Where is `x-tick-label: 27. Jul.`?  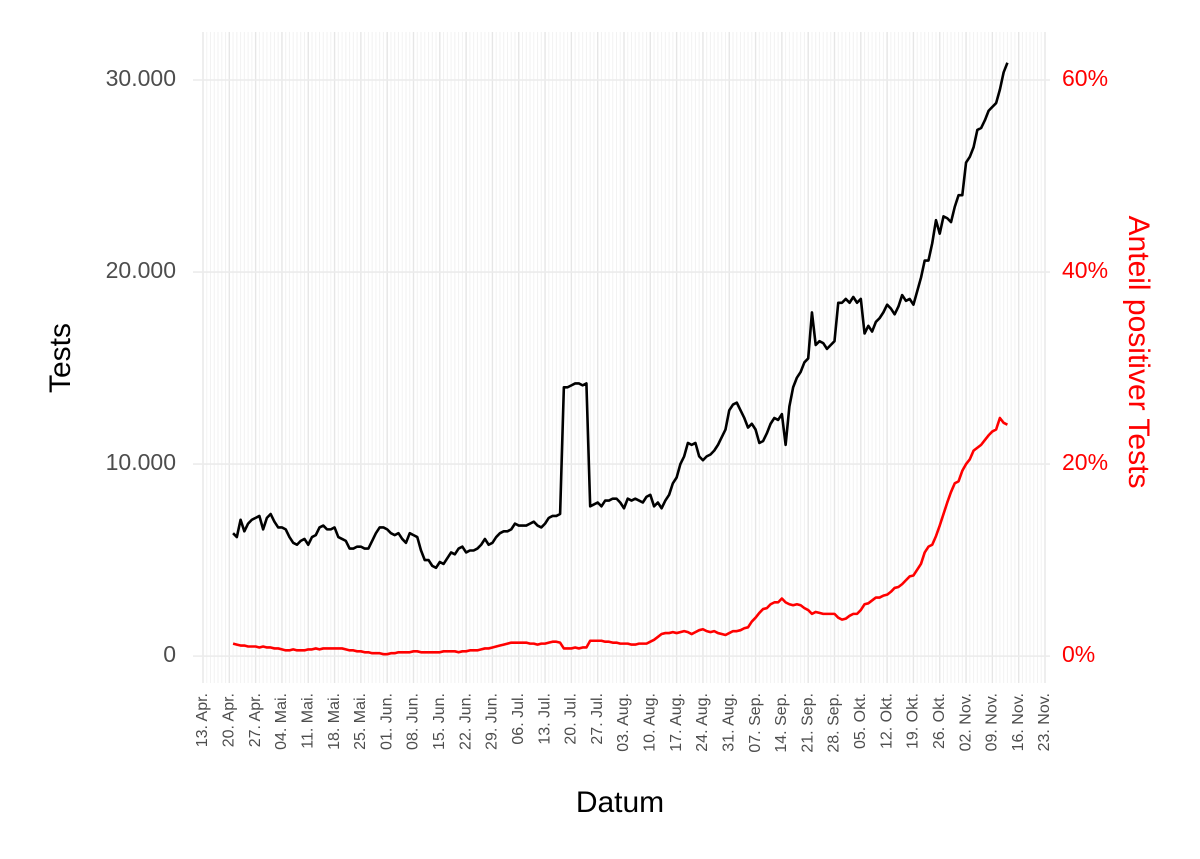
x-tick-label: 27. Jul. is located at coordinates (597, 719).